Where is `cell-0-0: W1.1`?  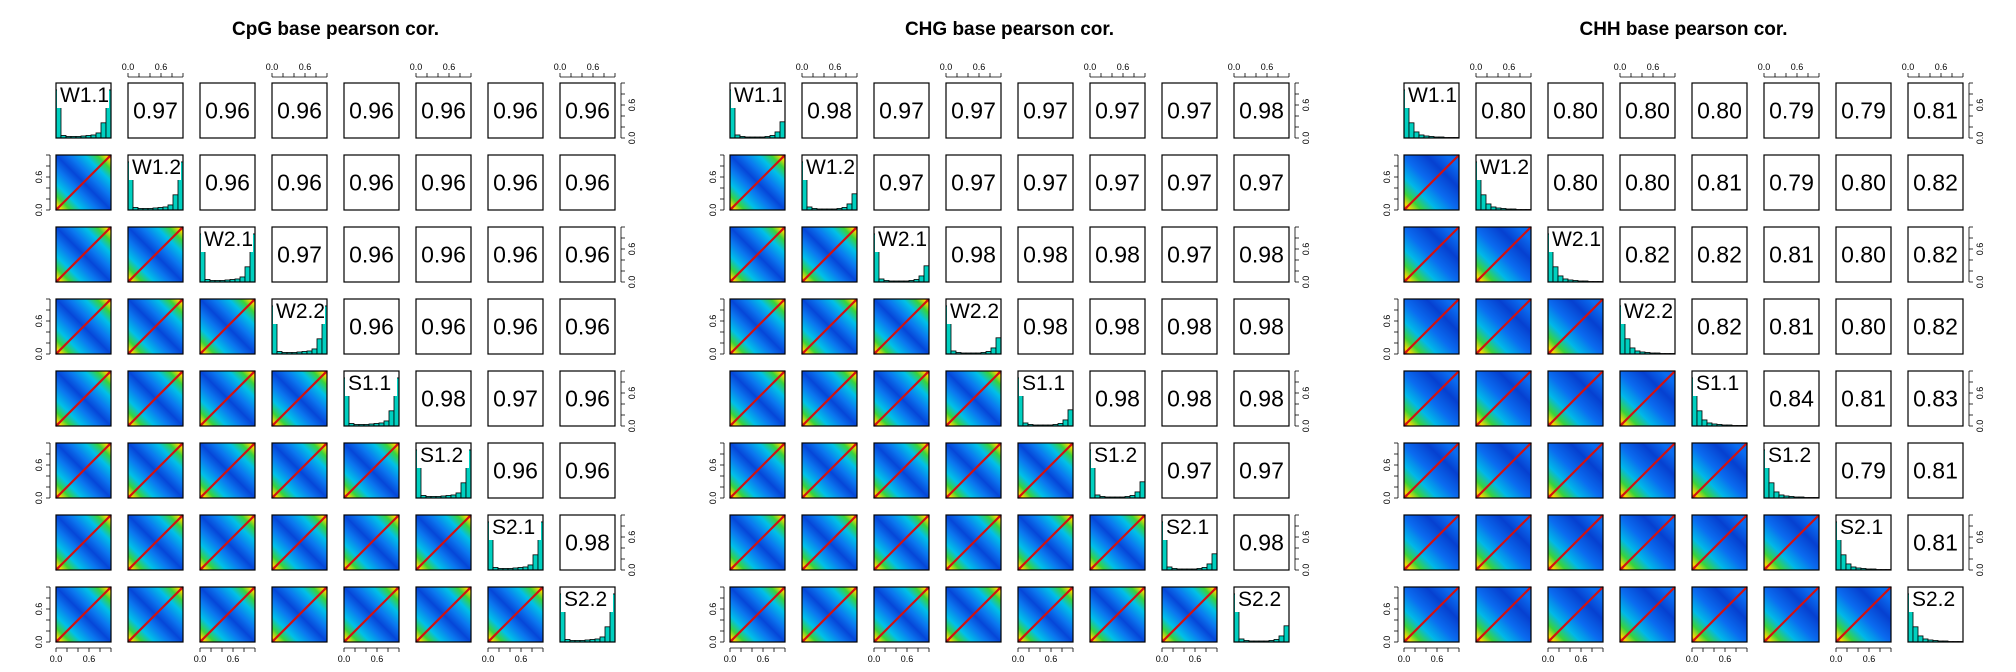 cell-0-0: W1.1 is located at coordinates (83, 110).